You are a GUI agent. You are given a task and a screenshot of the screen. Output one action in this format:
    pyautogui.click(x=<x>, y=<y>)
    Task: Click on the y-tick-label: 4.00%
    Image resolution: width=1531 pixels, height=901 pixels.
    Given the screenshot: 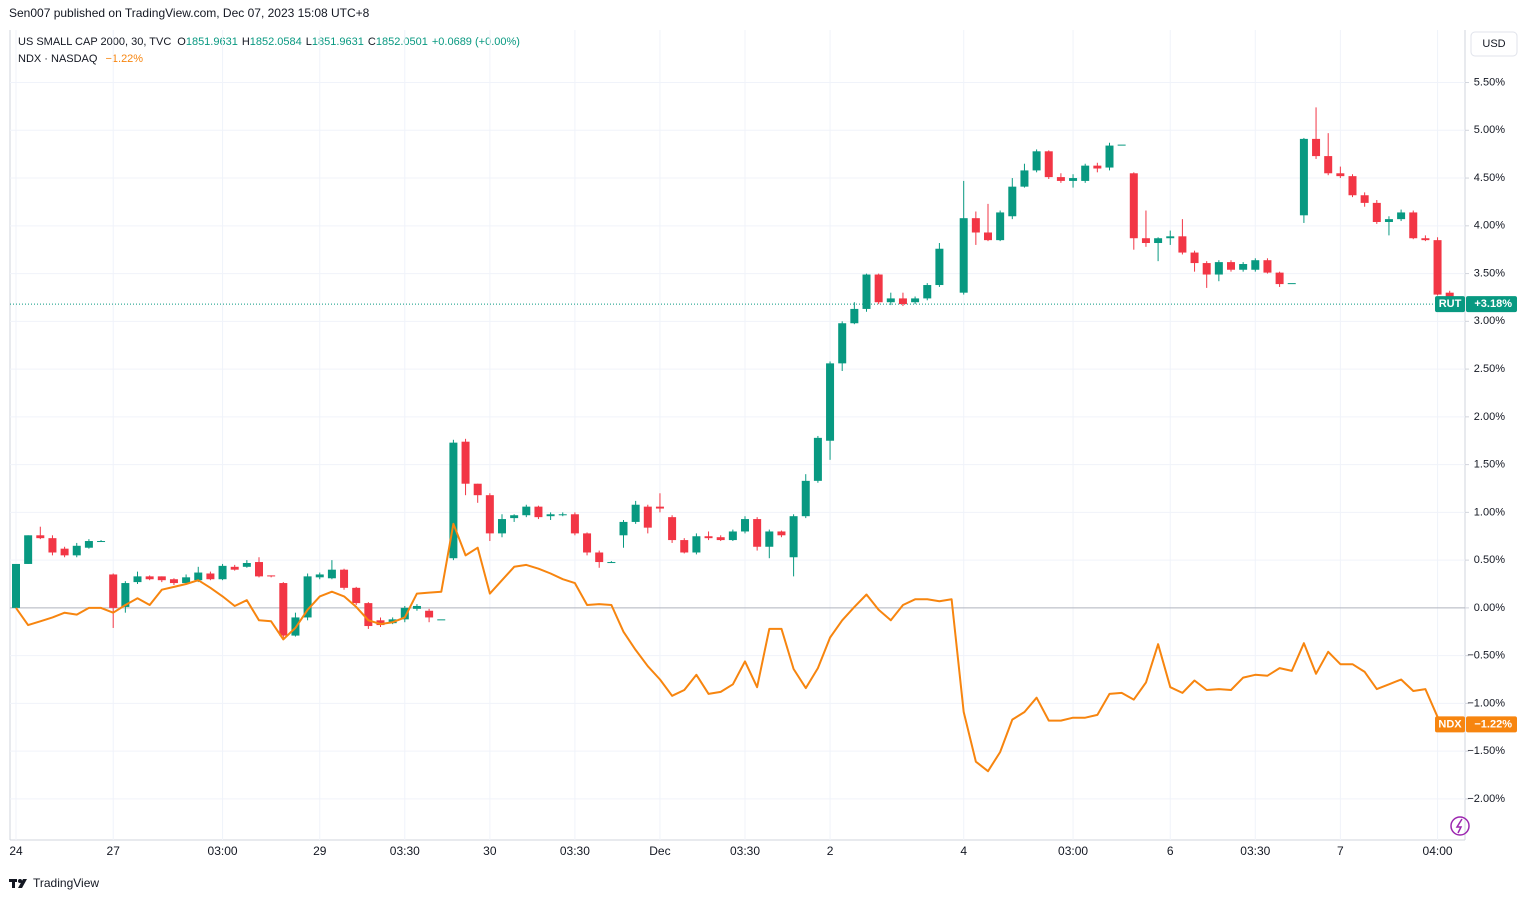 What is the action you would take?
    pyautogui.click(x=1489, y=226)
    